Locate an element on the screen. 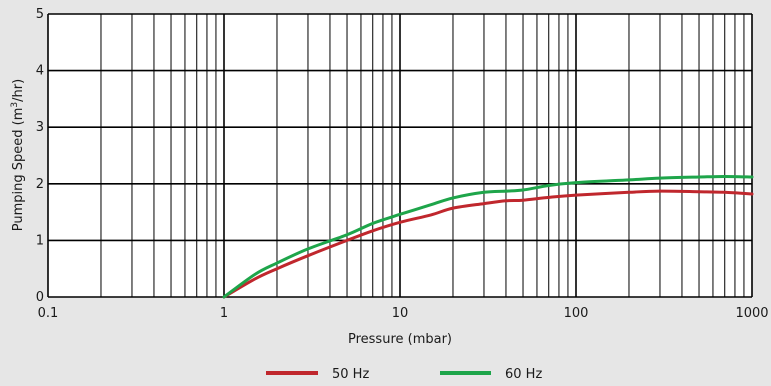  legend: 50 Hz 60 Hz is located at coordinates (404, 374).